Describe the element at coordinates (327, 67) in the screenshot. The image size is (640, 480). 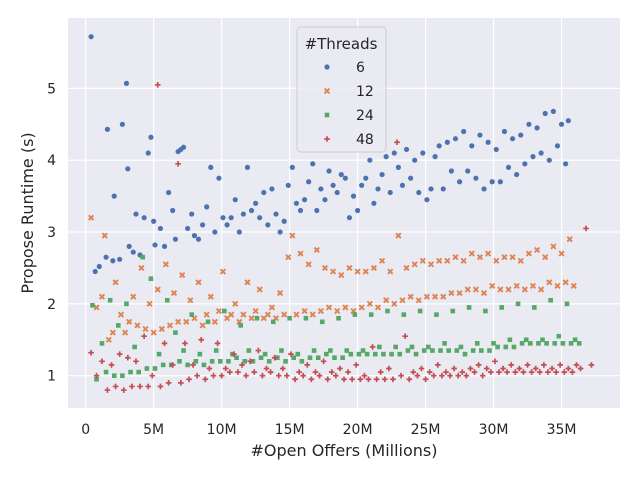
I see `legend-marker` at that location.